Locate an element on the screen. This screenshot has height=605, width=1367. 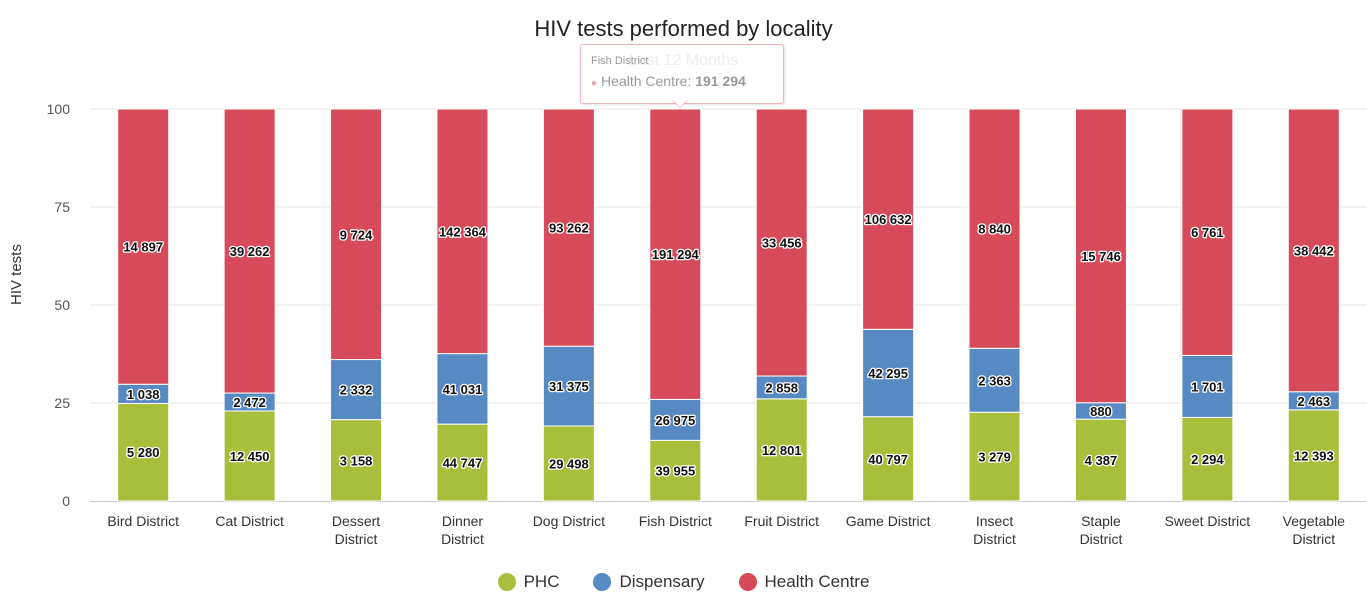
data-label: 39 955 is located at coordinates (675, 471).